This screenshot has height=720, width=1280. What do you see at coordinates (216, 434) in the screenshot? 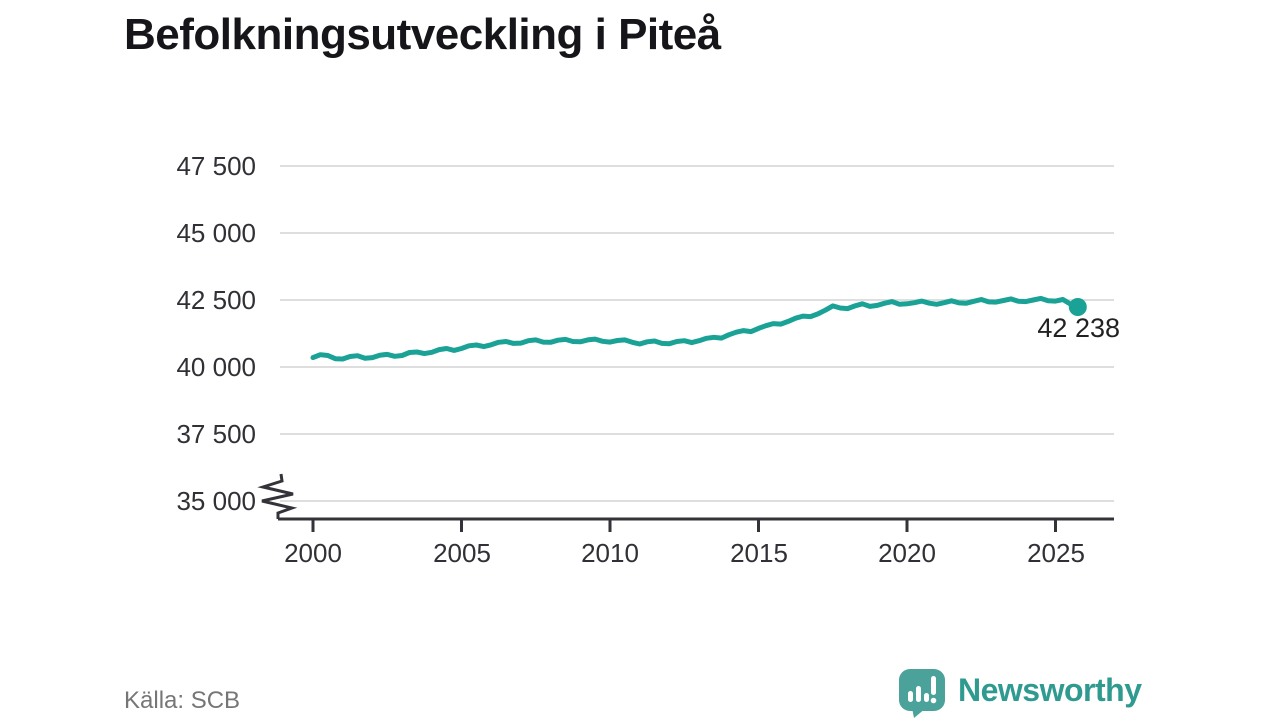
I see `y-axis-tick-label: 37 500` at bounding box center [216, 434].